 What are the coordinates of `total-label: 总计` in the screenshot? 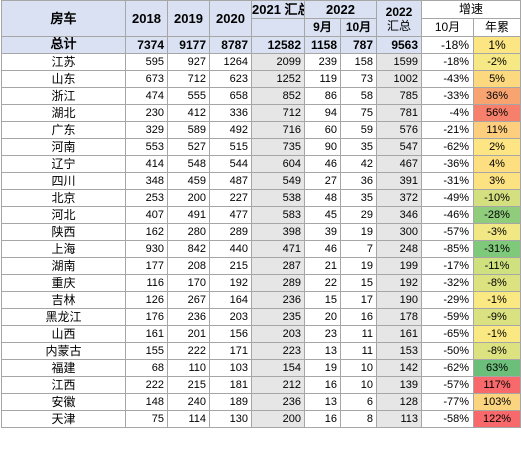 It's located at (63, 45).